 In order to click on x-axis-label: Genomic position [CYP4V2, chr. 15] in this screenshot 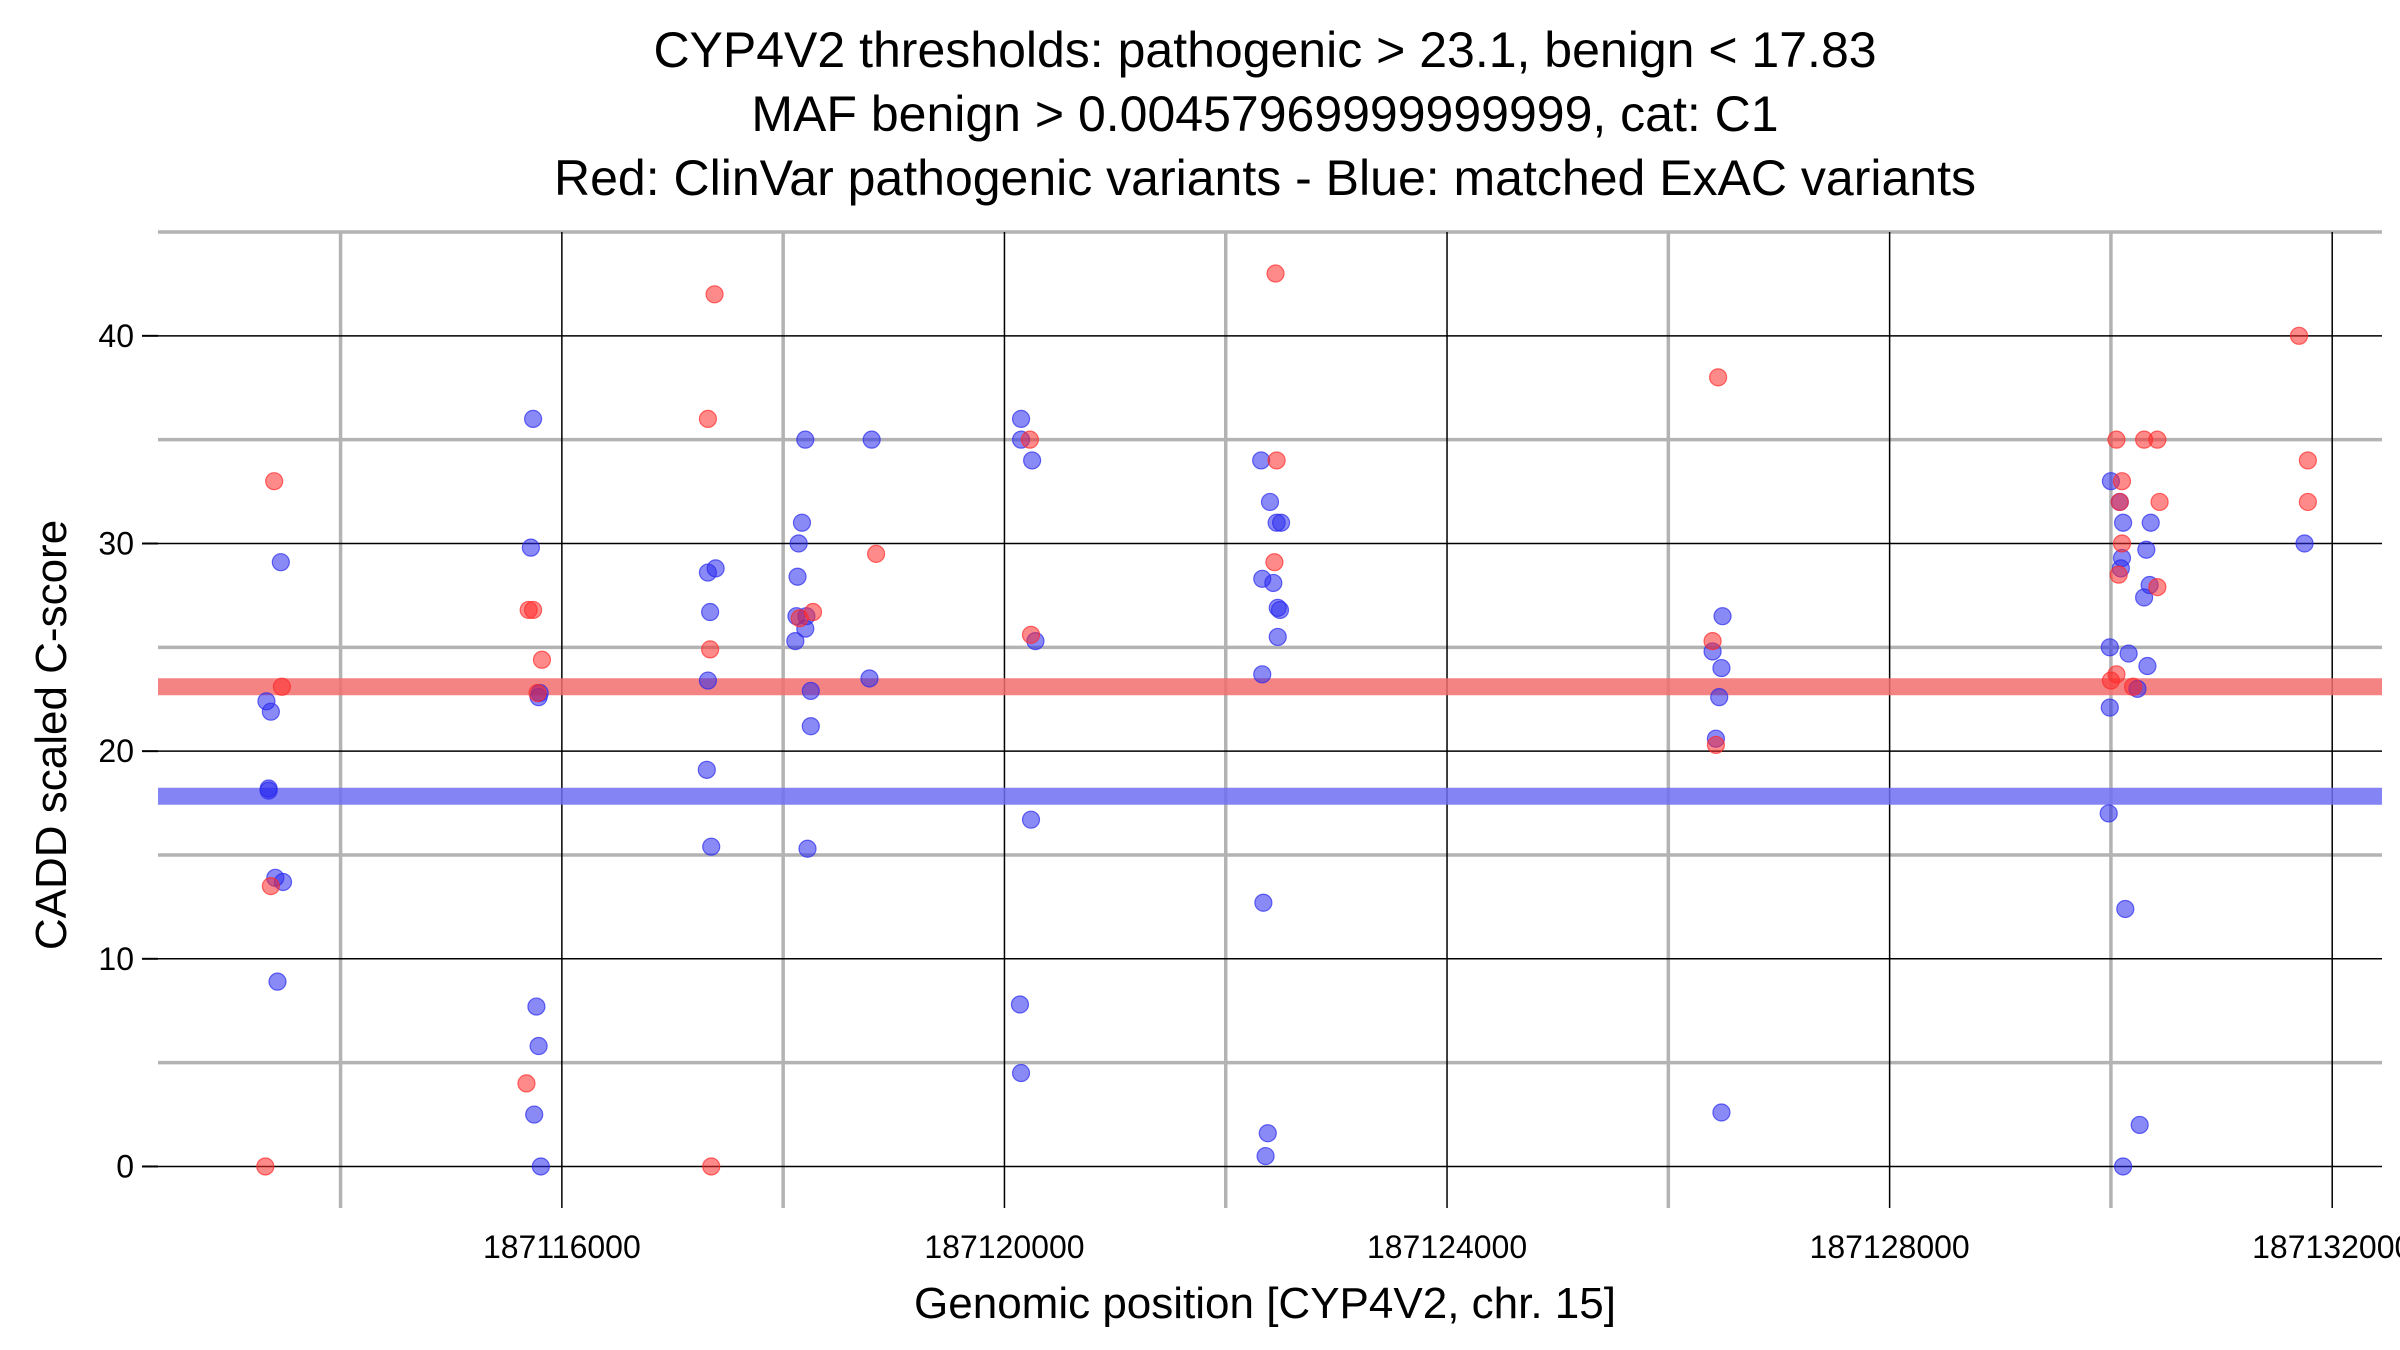, I will do `click(1265, 1303)`.